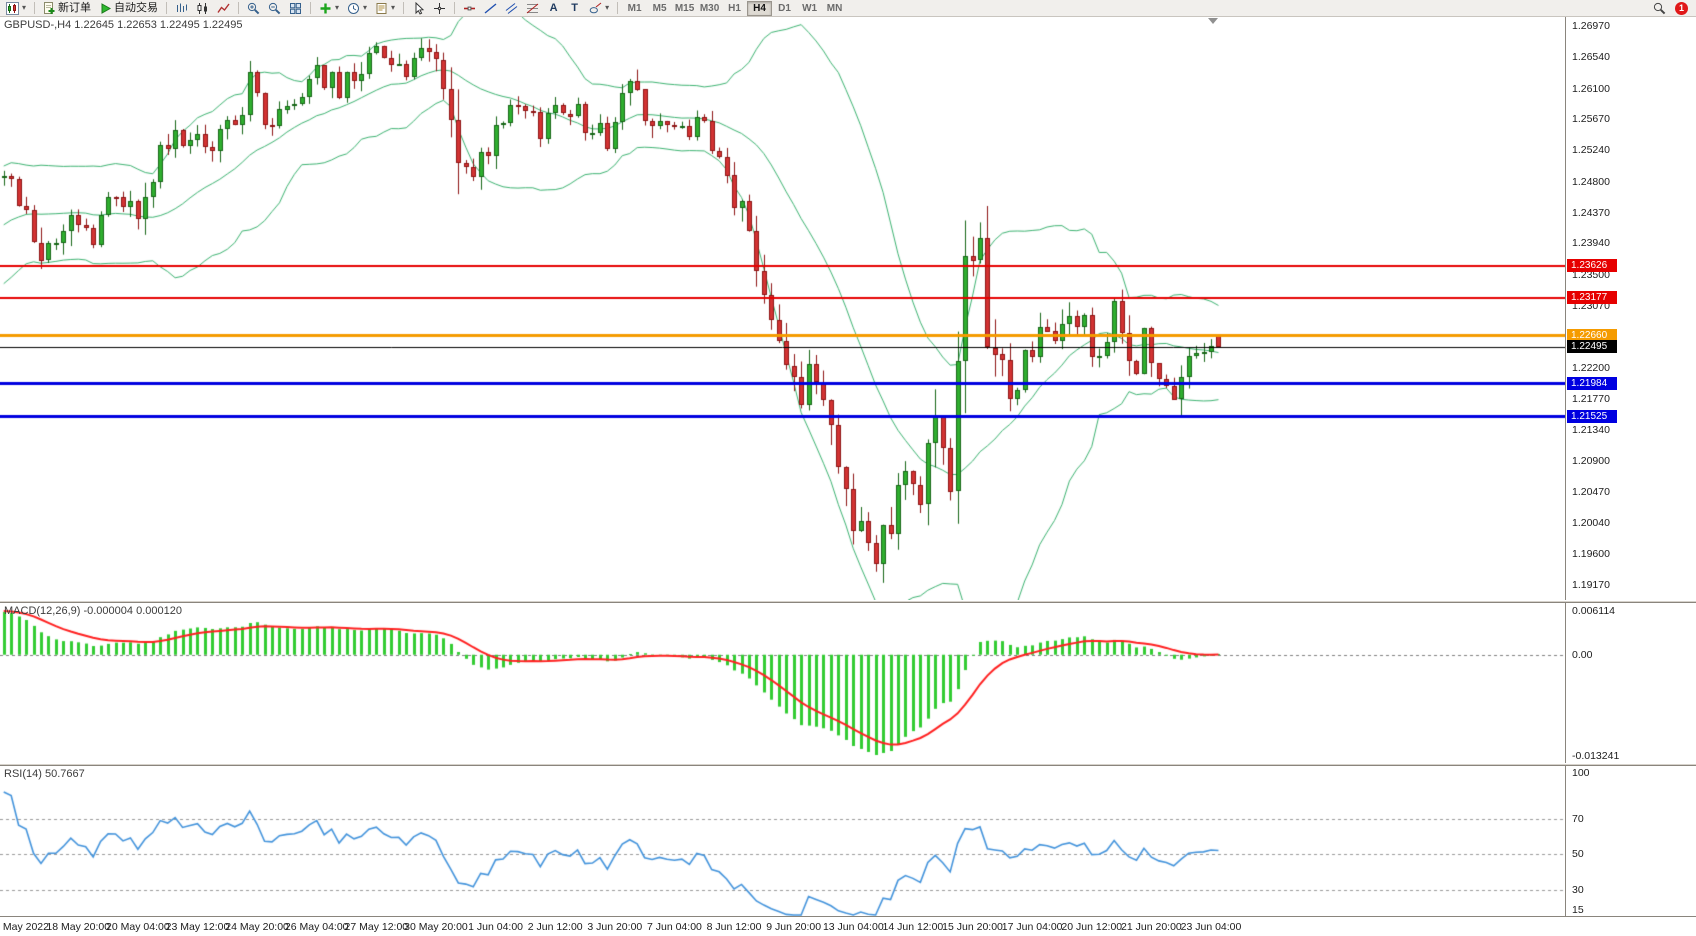  What do you see at coordinates (684, 8) in the screenshot?
I see `timeframe-m15-button: M15` at bounding box center [684, 8].